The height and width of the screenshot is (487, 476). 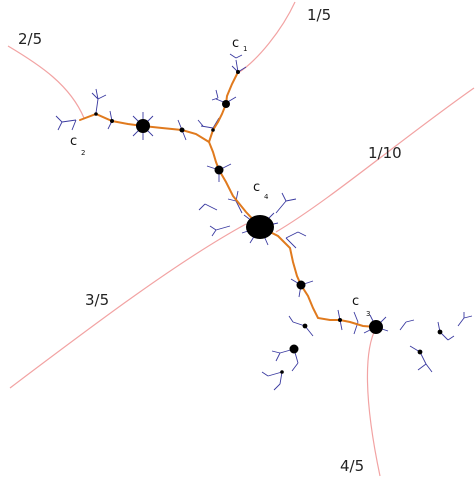 What do you see at coordinates (260, 227) in the screenshot?
I see `bulb-c4` at bounding box center [260, 227].